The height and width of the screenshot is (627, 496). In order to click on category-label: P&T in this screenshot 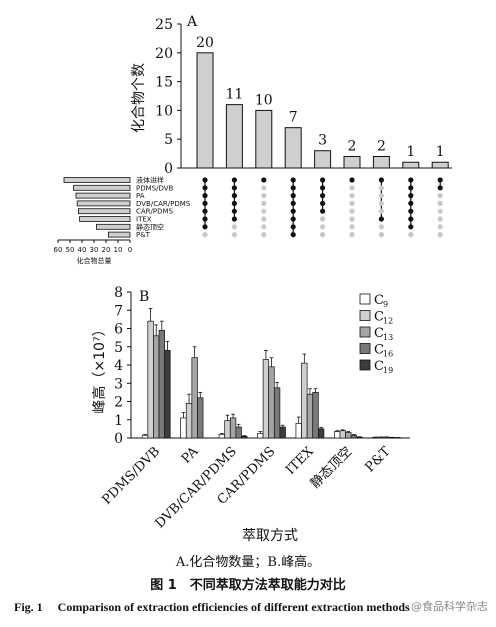, I will do `click(378, 459)`.